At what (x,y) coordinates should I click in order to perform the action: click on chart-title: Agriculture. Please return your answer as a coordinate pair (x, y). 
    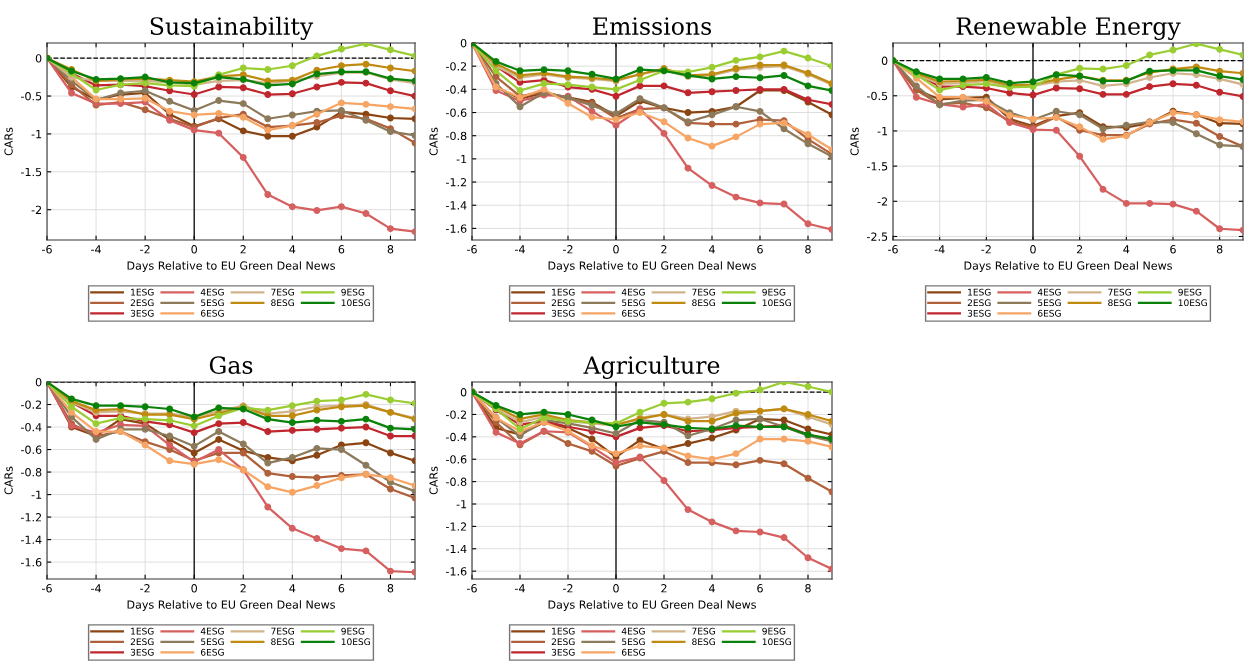
    Looking at the image, I should click on (651, 367).